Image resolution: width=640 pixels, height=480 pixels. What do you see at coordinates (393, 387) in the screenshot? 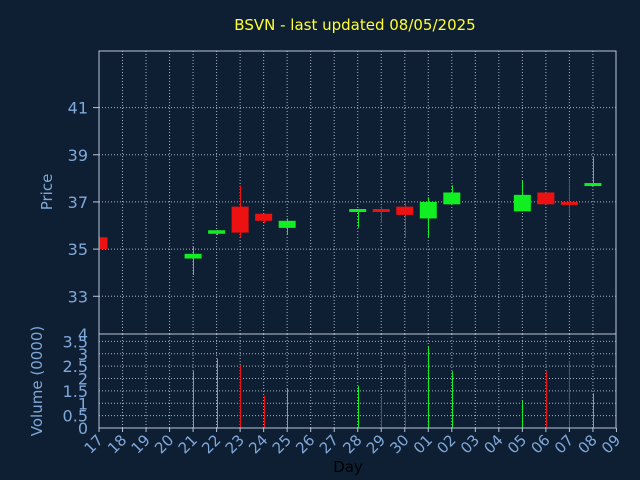
I see `volume-bars` at bounding box center [393, 387].